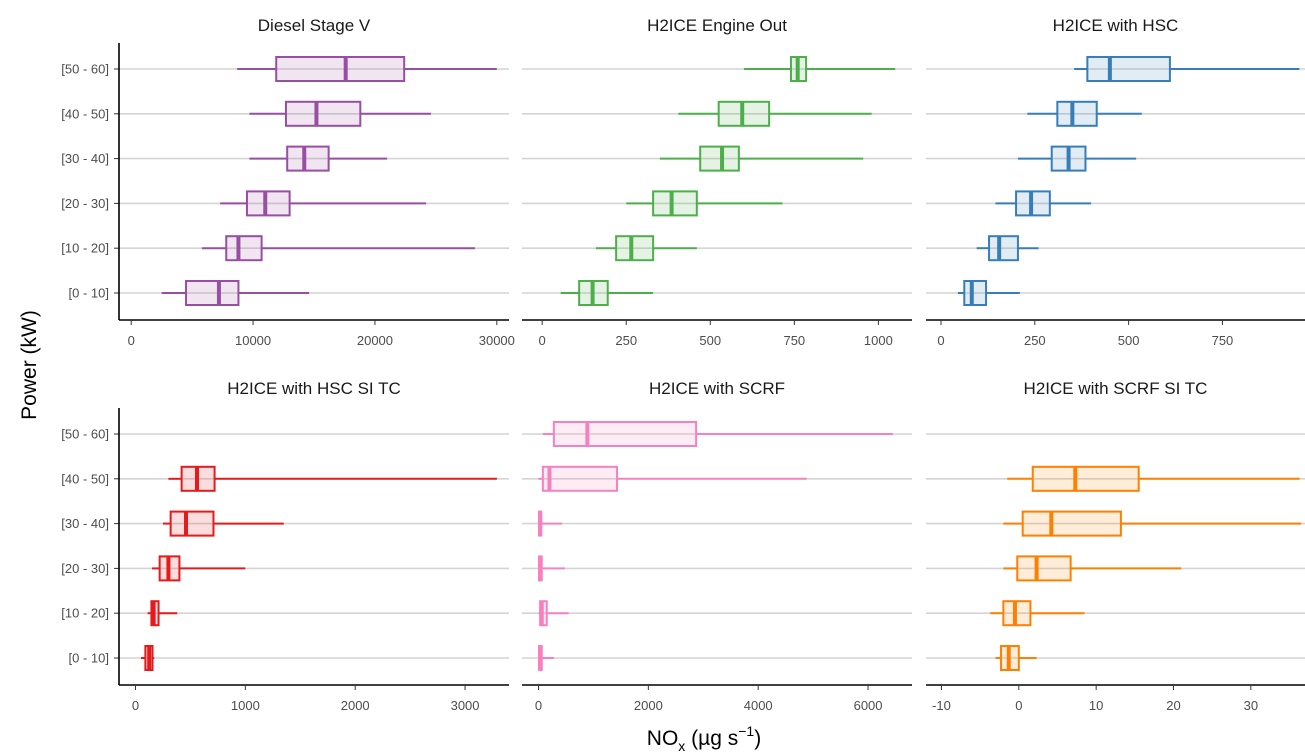 This screenshot has width=1305, height=753. Describe the element at coordinates (717, 25) in the screenshot. I see `panel-title: H2ICE Engine Out` at that location.